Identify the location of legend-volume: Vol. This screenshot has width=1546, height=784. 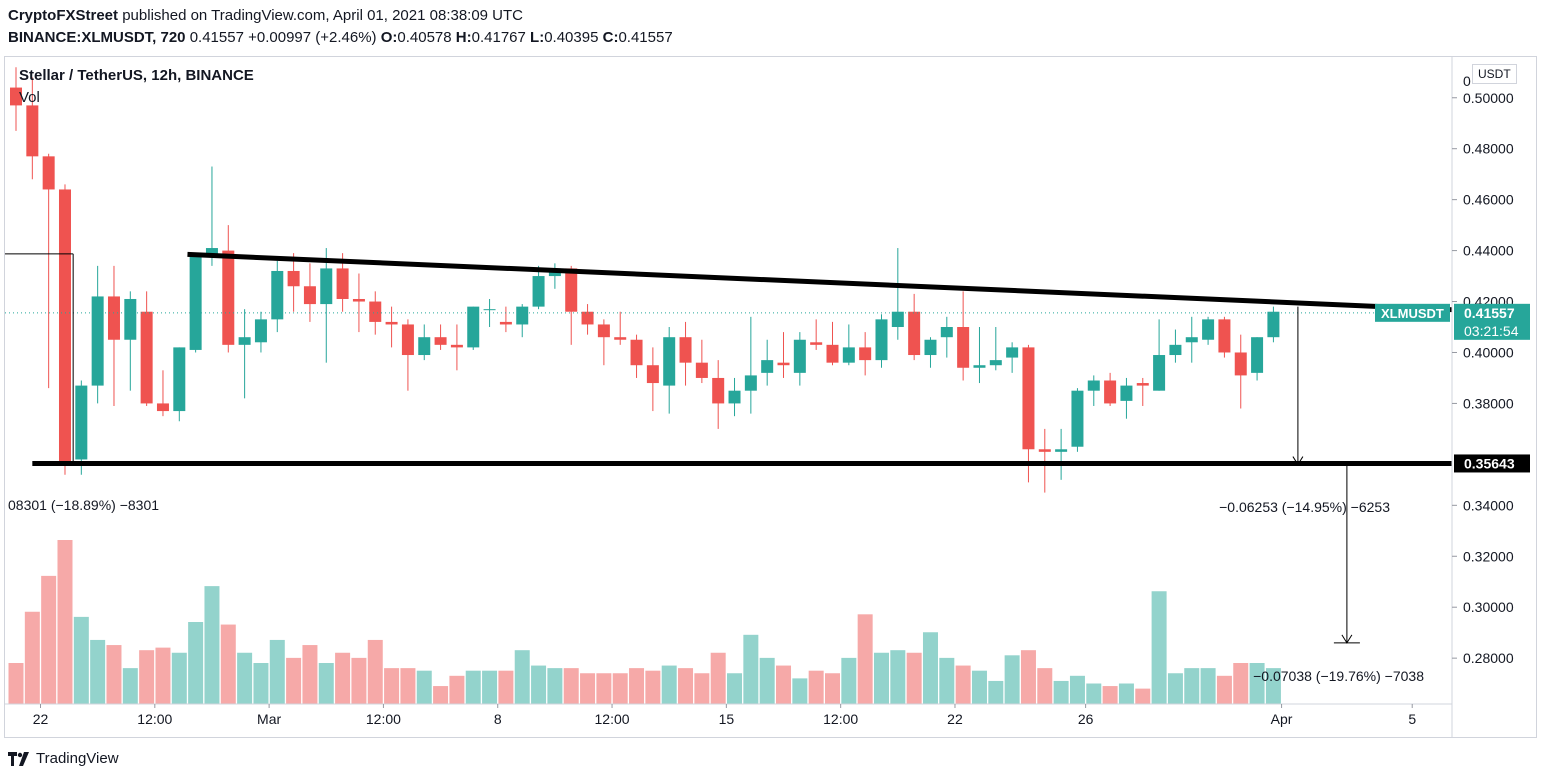
(29, 97).